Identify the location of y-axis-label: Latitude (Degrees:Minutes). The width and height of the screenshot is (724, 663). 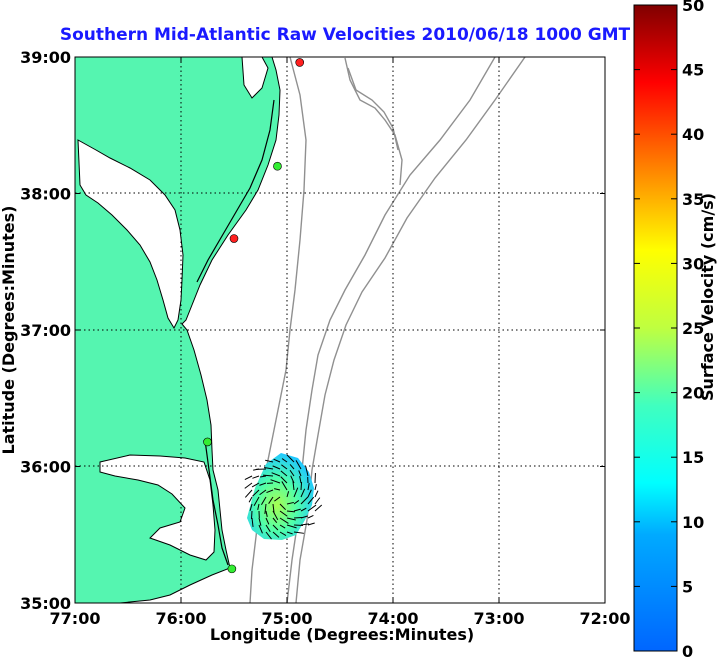
(9, 330).